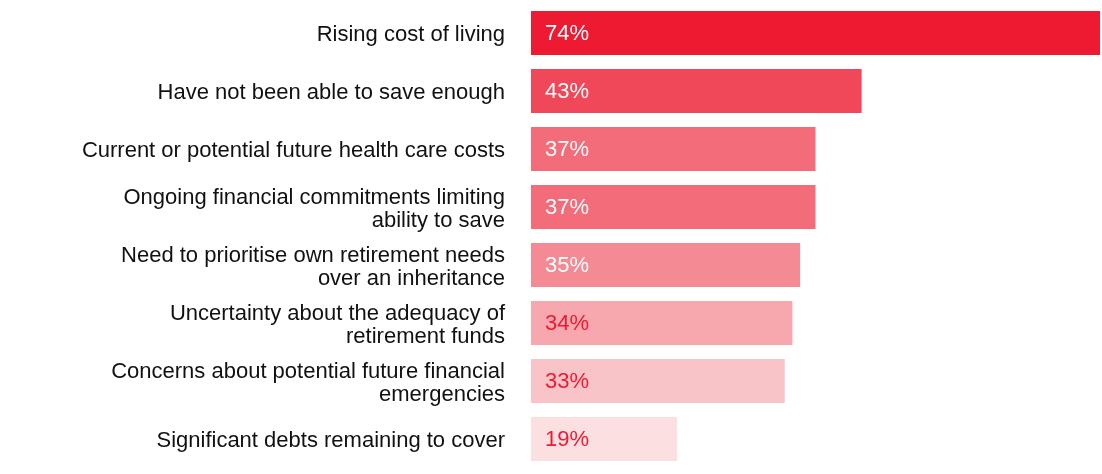  What do you see at coordinates (567, 91) in the screenshot?
I see `data-label: 43%` at bounding box center [567, 91].